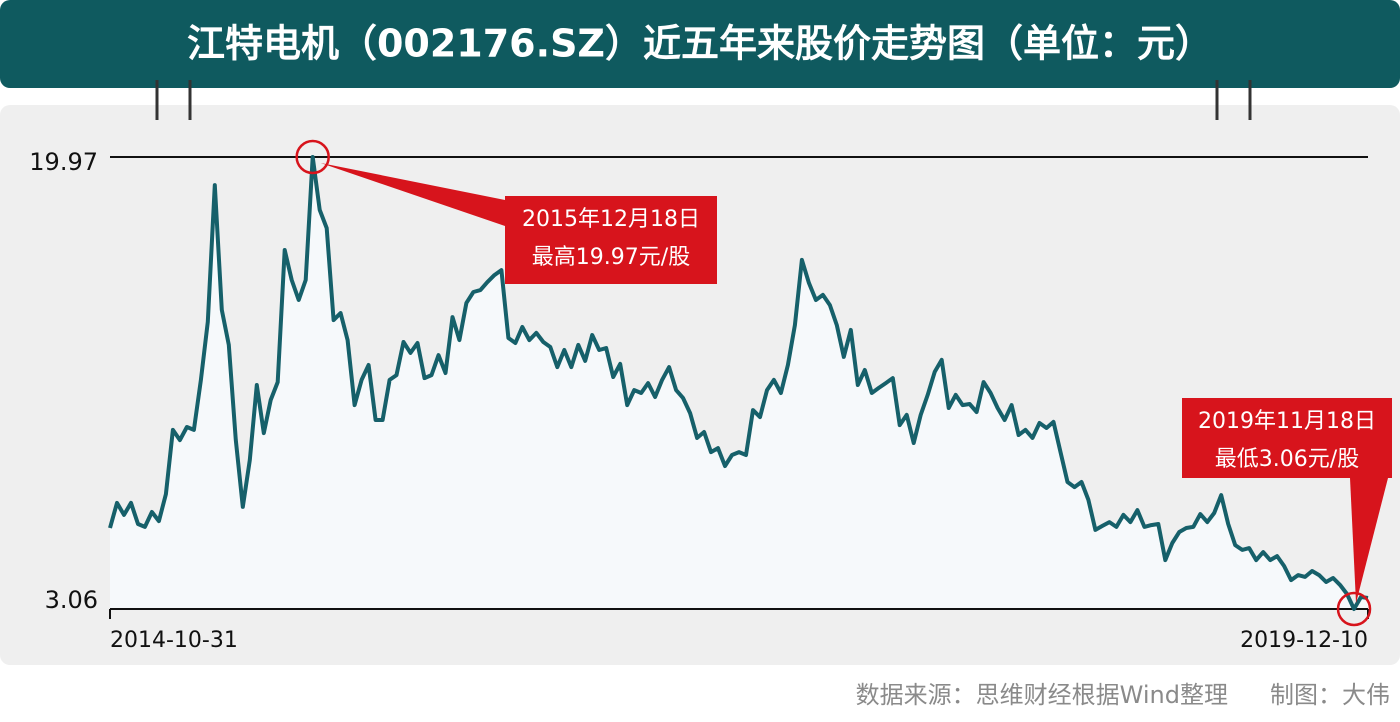 This screenshot has height=722, width=1400. What do you see at coordinates (63, 162) in the screenshot?
I see `y-tick-label: 19.97` at bounding box center [63, 162].